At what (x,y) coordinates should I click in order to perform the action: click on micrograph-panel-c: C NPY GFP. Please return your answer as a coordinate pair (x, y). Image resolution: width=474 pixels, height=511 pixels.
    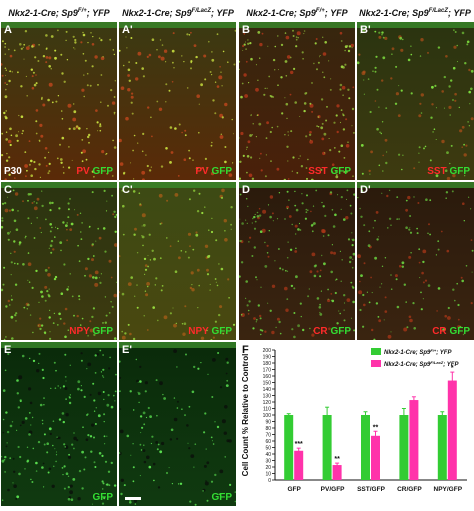
    Looking at the image, I should click on (59, 261).